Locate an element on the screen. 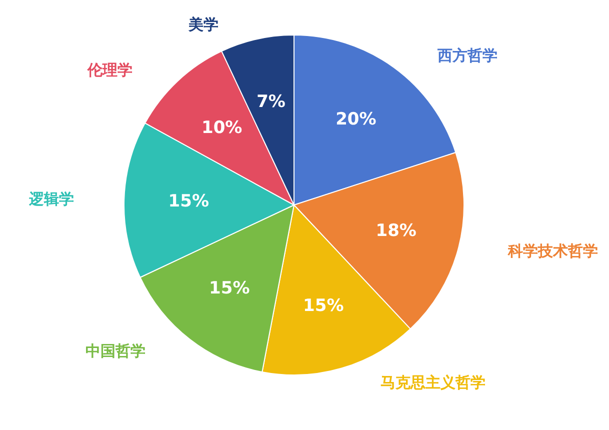  slice-label: 科学技术哲学 is located at coordinates (552, 251).